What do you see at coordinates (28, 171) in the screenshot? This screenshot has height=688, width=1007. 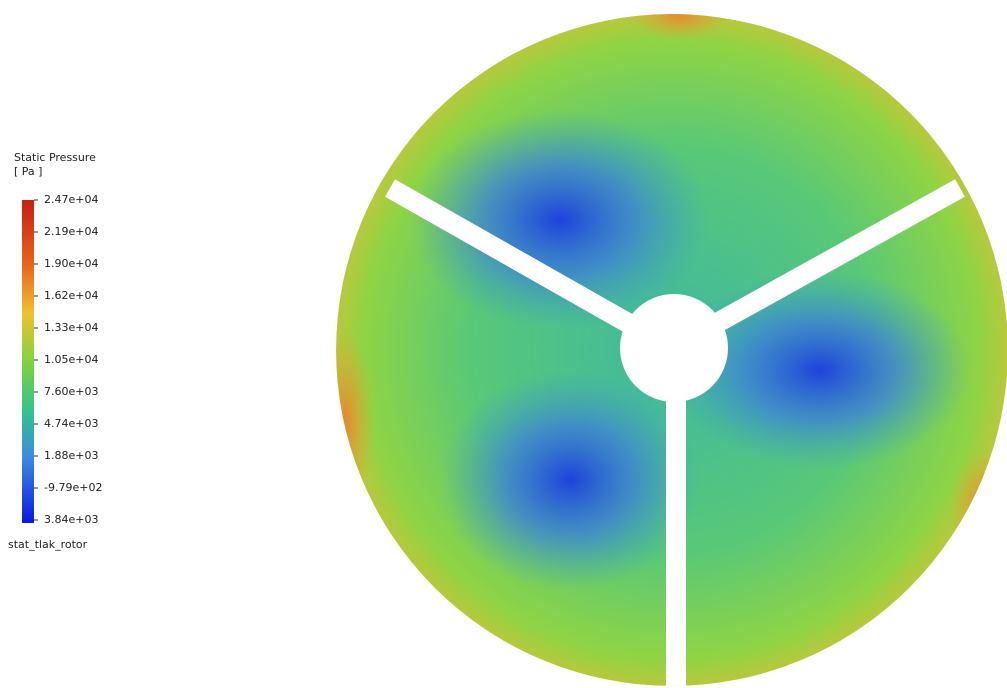 I see `legend-unit: [ Pa ]` at bounding box center [28, 171].